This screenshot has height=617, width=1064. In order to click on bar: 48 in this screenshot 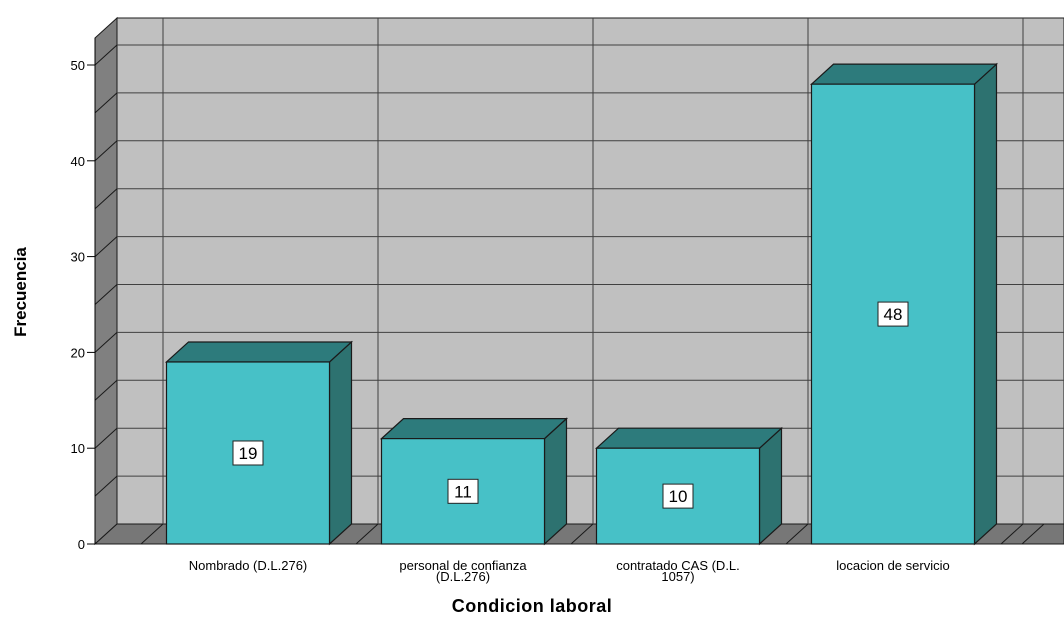, I will do `click(904, 304)`.